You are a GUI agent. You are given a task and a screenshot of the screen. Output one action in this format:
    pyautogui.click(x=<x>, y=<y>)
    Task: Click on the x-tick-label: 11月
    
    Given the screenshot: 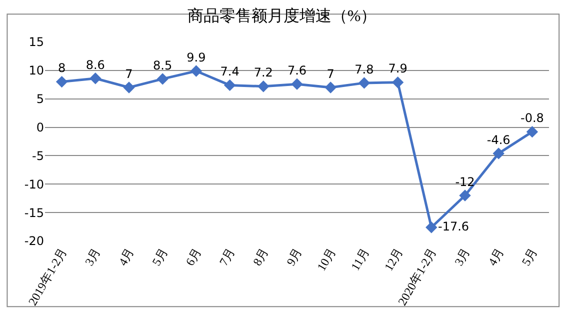 What is the action you would take?
    pyautogui.click(x=360, y=259)
    